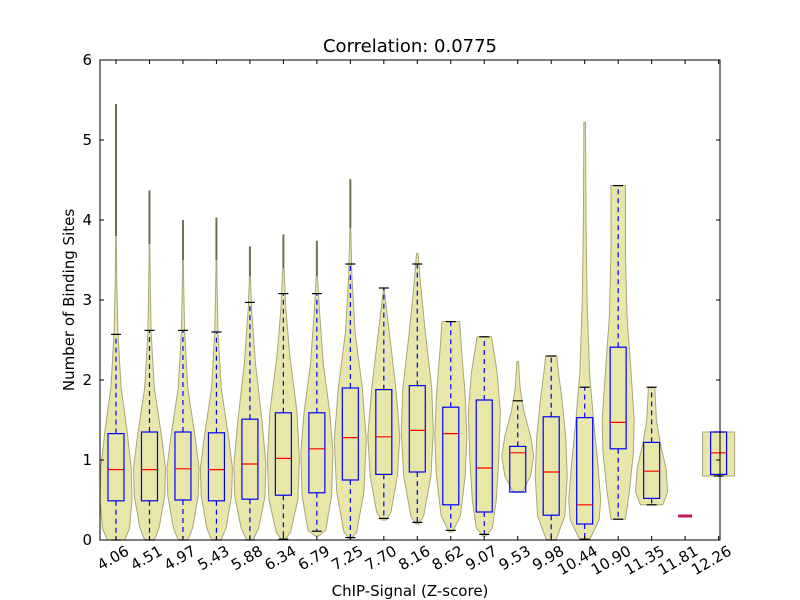  I want to click on y-axis-label: Number of Binding Sites, so click(69, 300).